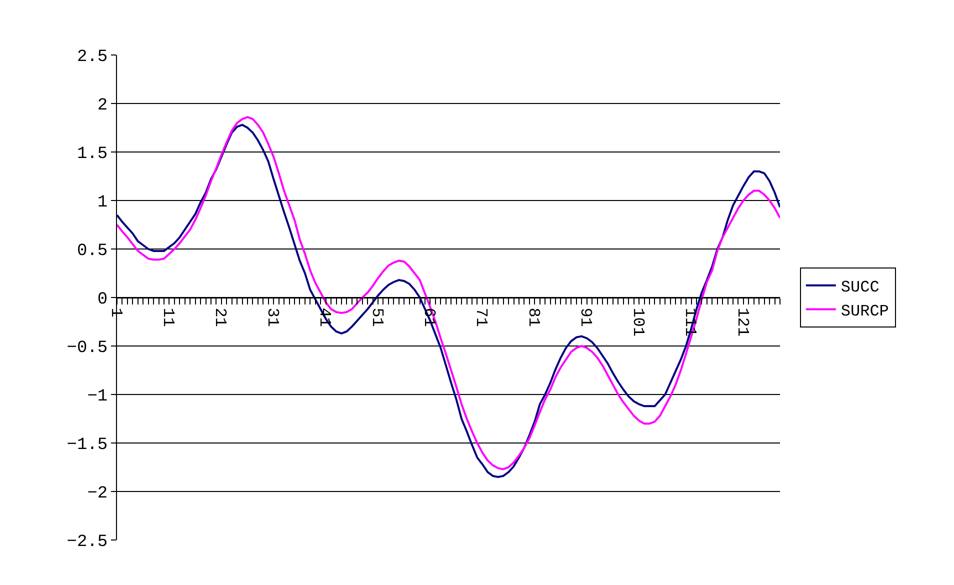 This screenshot has width=954, height=585. What do you see at coordinates (92, 154) in the screenshot?
I see `y-tick-label: 1.5` at bounding box center [92, 154].